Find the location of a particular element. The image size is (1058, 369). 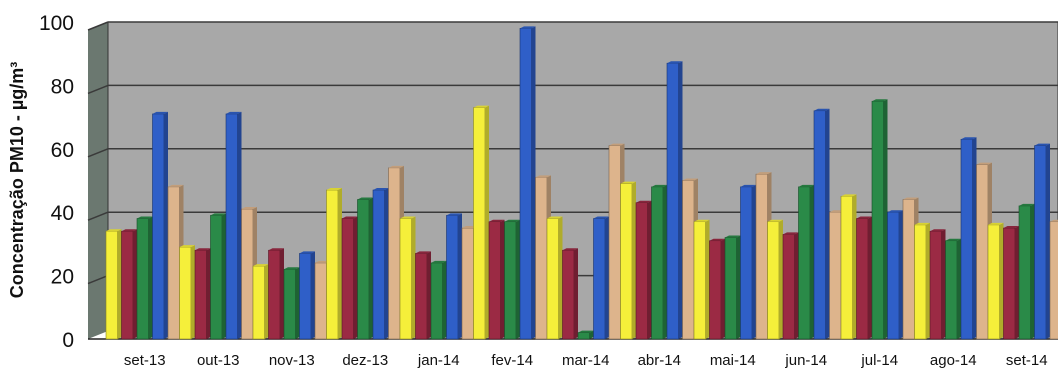

y-tick-label: 0 is located at coordinates (68, 340).